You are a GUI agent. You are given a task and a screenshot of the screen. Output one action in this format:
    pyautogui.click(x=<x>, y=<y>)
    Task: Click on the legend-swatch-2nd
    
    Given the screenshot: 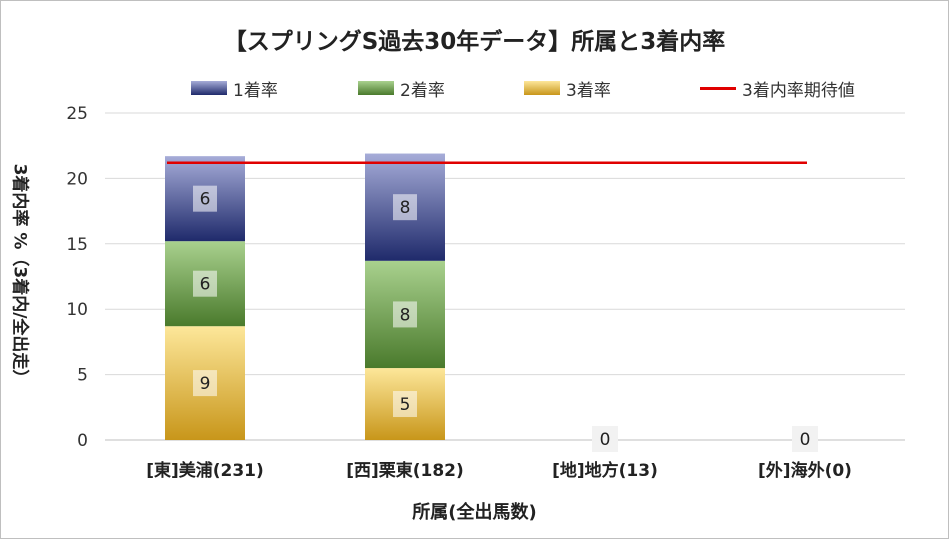 What is the action you would take?
    pyautogui.click(x=376, y=88)
    